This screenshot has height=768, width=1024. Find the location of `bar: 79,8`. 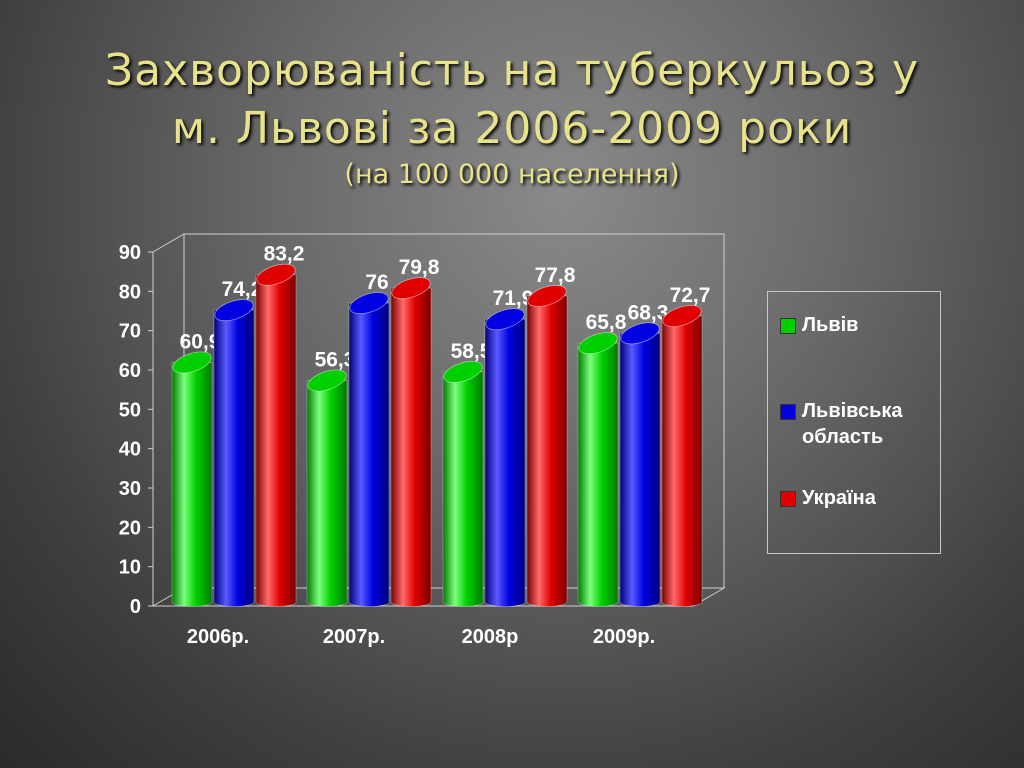

bar: 79,8 is located at coordinates (415, 431).